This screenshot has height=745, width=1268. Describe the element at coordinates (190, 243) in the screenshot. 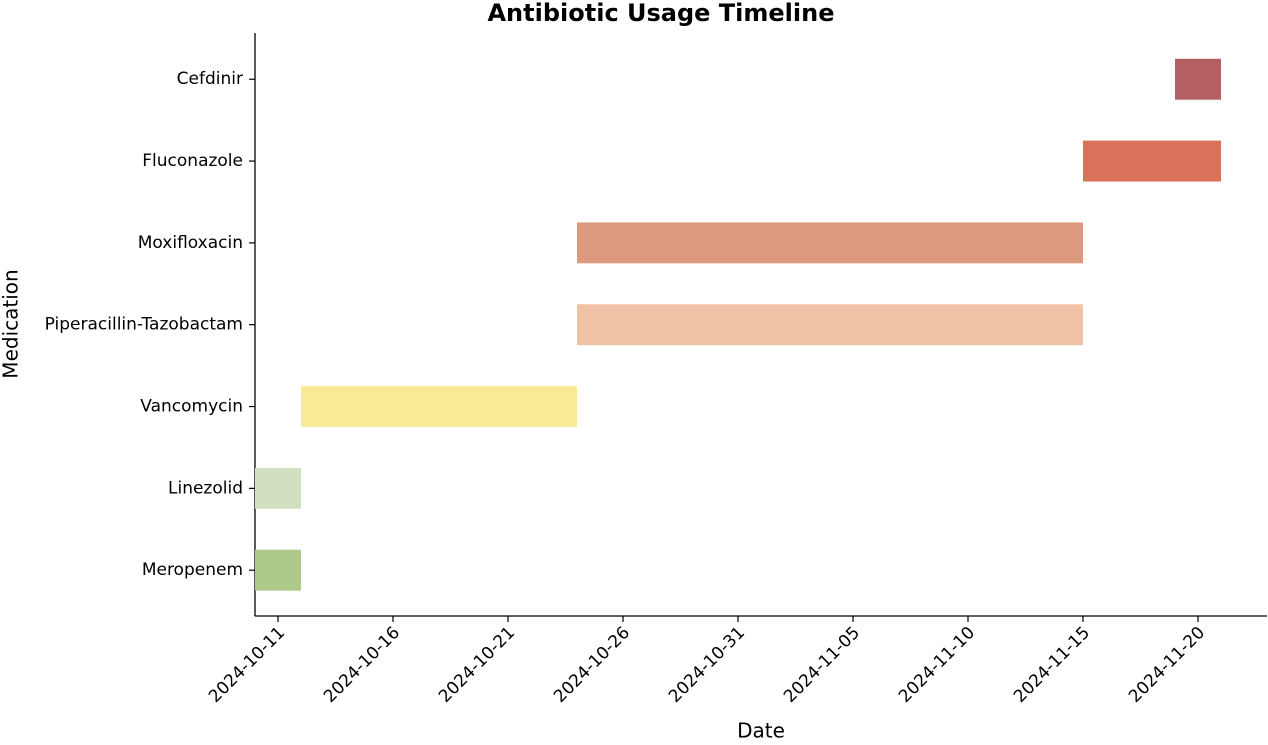

I see `y-tick-label: Moxifloxacin` at that location.